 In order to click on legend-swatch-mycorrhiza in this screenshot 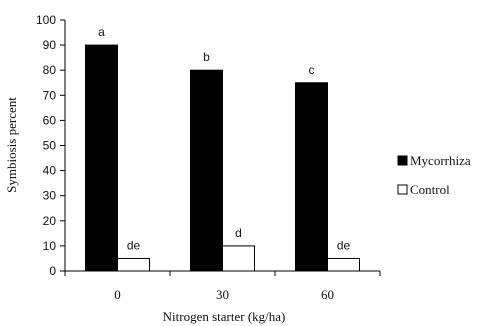, I will do `click(402, 160)`.